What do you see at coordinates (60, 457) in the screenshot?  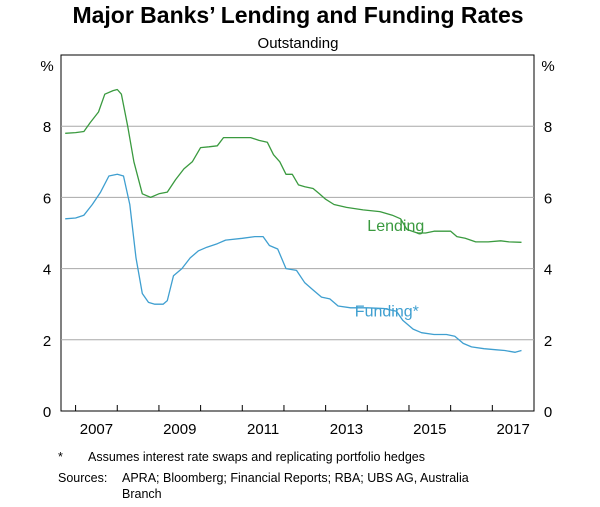 I see `footnote-marker: *` at bounding box center [60, 457].